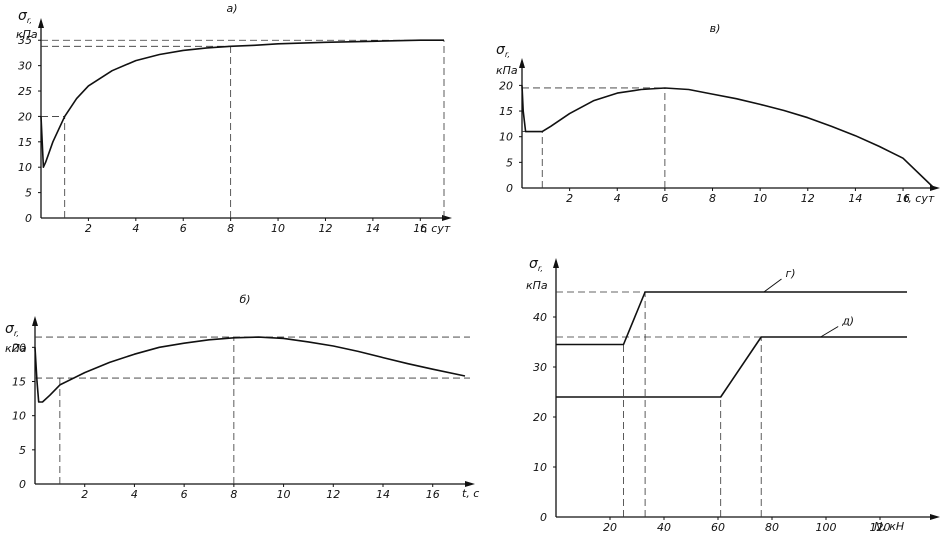 The height and width of the screenshot is (537, 950). What do you see at coordinates (791, 273) in the screenshot?
I see `series-label: г)` at bounding box center [791, 273].